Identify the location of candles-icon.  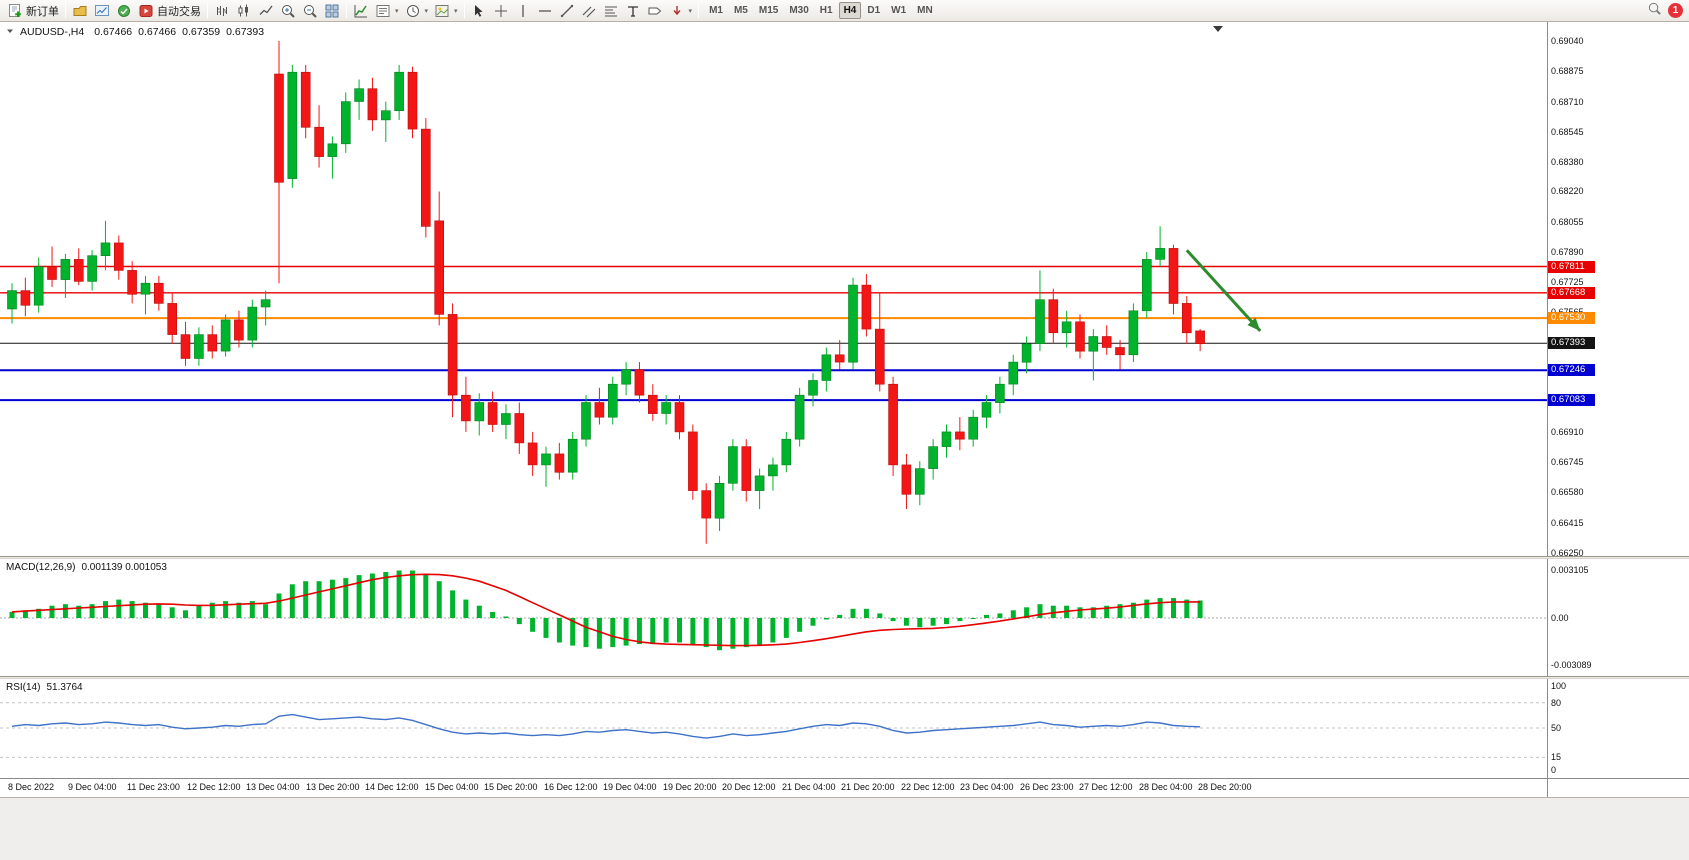
(244, 11).